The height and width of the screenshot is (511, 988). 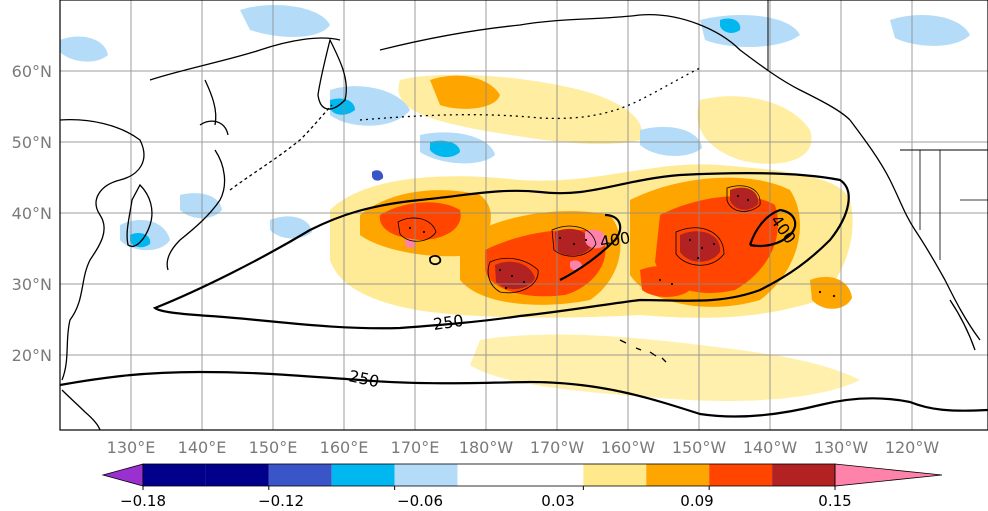 I want to click on significance-outlines, so click(x=579, y=239).